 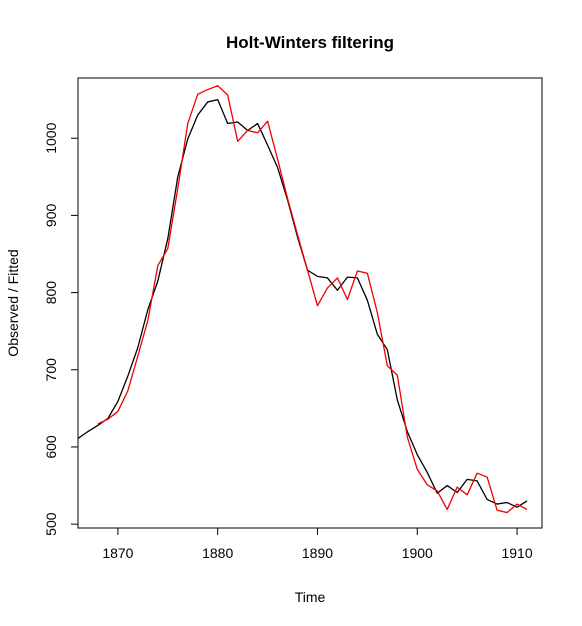 What do you see at coordinates (51, 370) in the screenshot?
I see `y-tick-label: 700` at bounding box center [51, 370].